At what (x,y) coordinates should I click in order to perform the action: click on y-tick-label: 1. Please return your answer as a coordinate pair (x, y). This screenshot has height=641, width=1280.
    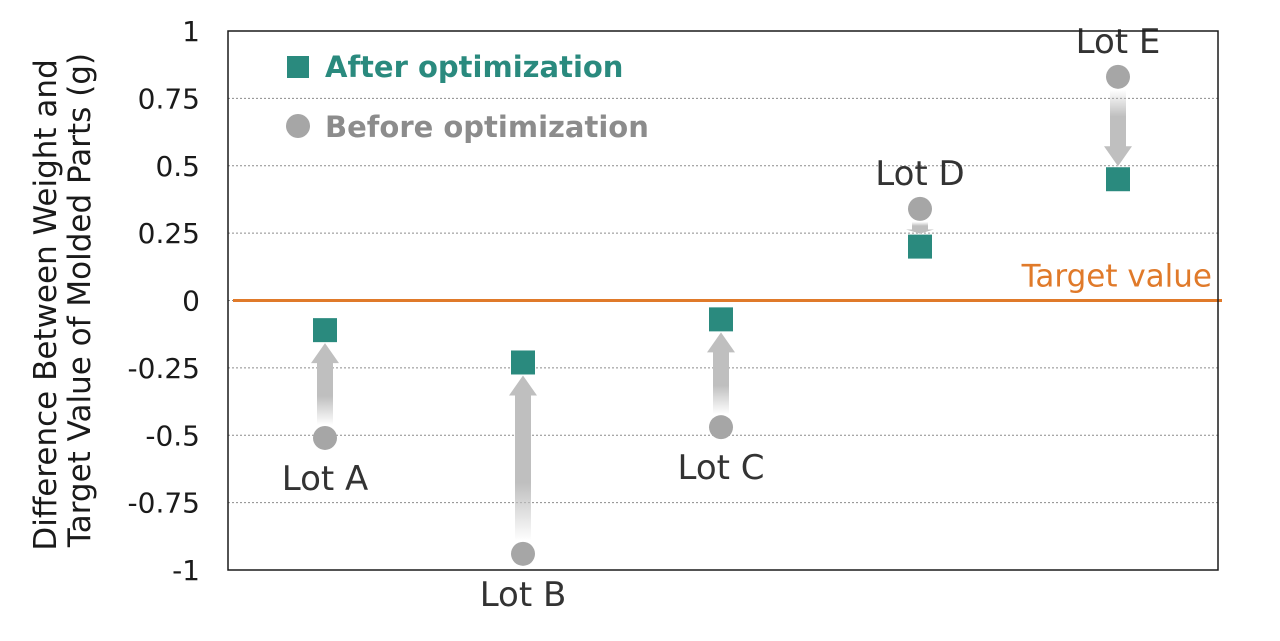
    Looking at the image, I should click on (191, 31).